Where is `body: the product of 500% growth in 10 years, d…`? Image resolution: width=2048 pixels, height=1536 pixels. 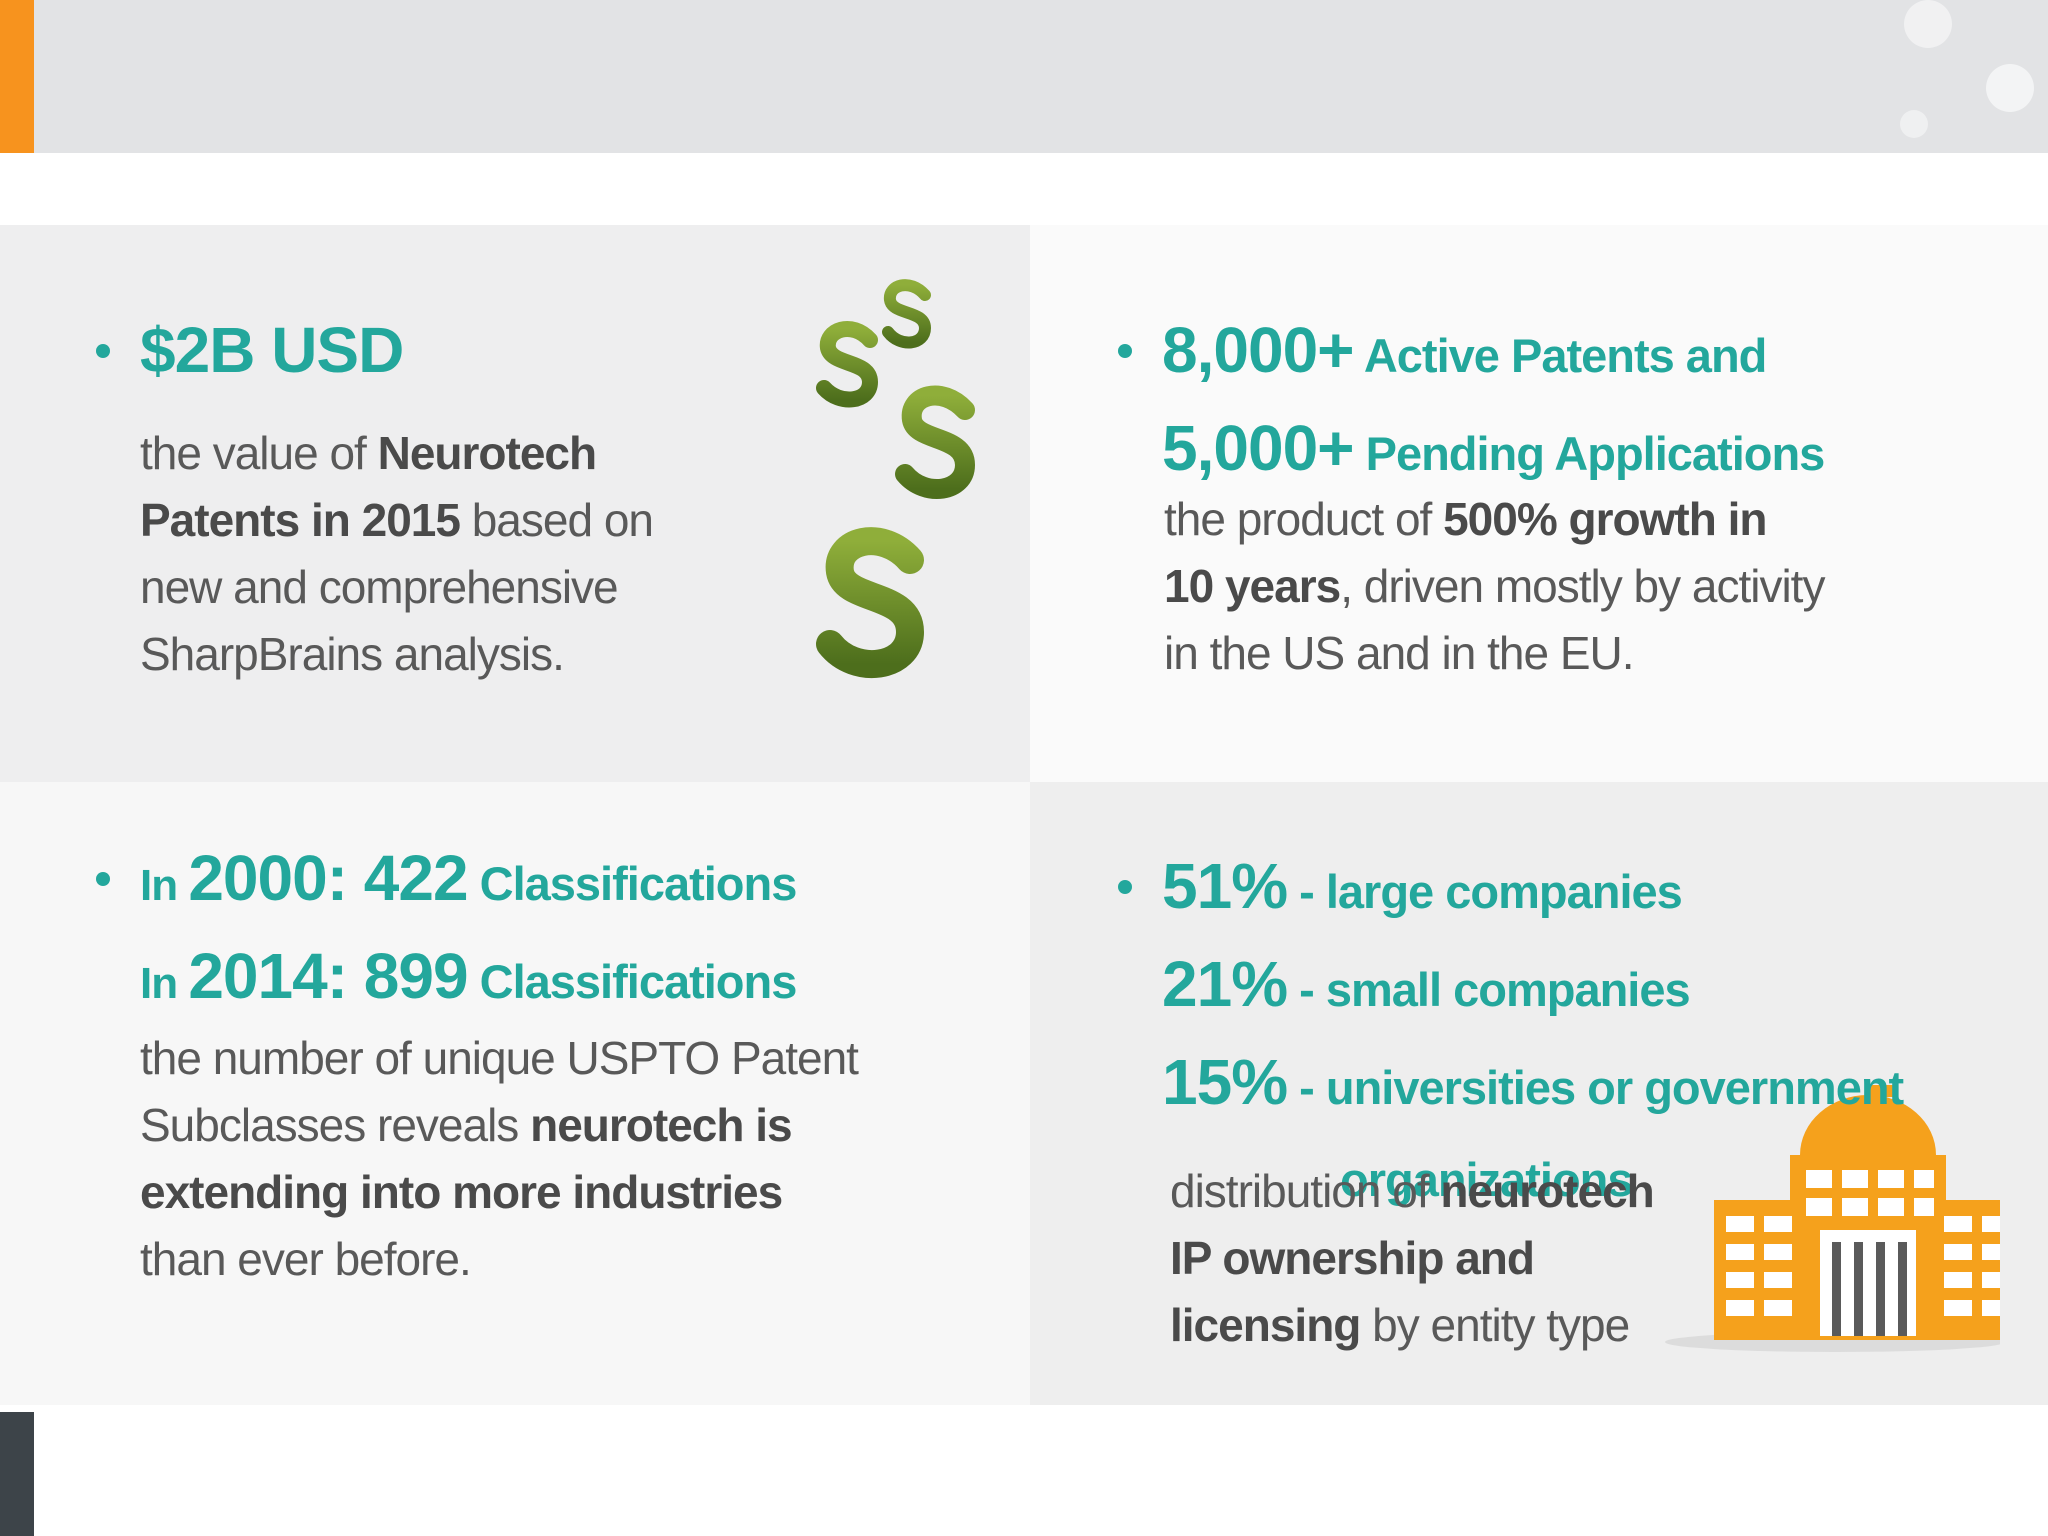 body: the product of 500% growth in 10 years, d… is located at coordinates (1494, 586).